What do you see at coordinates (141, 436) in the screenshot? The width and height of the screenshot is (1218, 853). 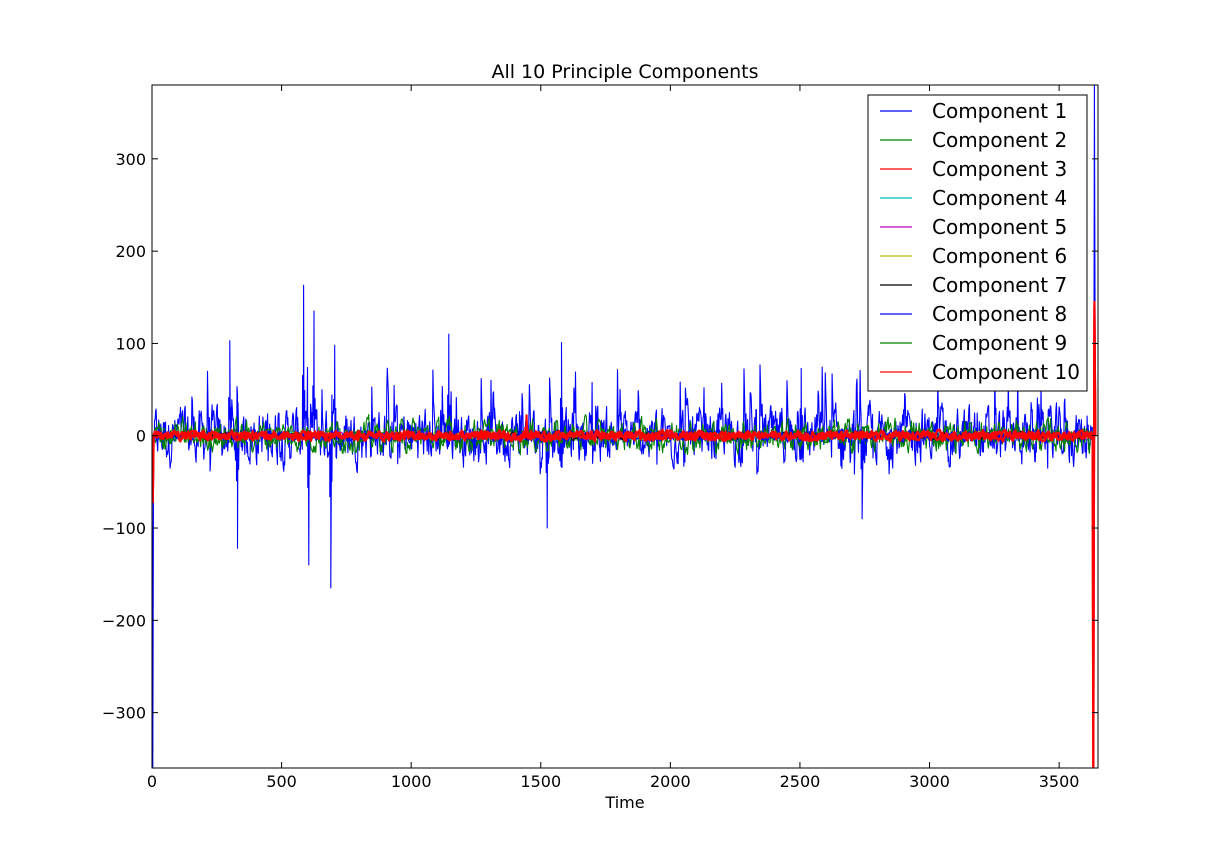 I see `y-tick-label: 0` at bounding box center [141, 436].